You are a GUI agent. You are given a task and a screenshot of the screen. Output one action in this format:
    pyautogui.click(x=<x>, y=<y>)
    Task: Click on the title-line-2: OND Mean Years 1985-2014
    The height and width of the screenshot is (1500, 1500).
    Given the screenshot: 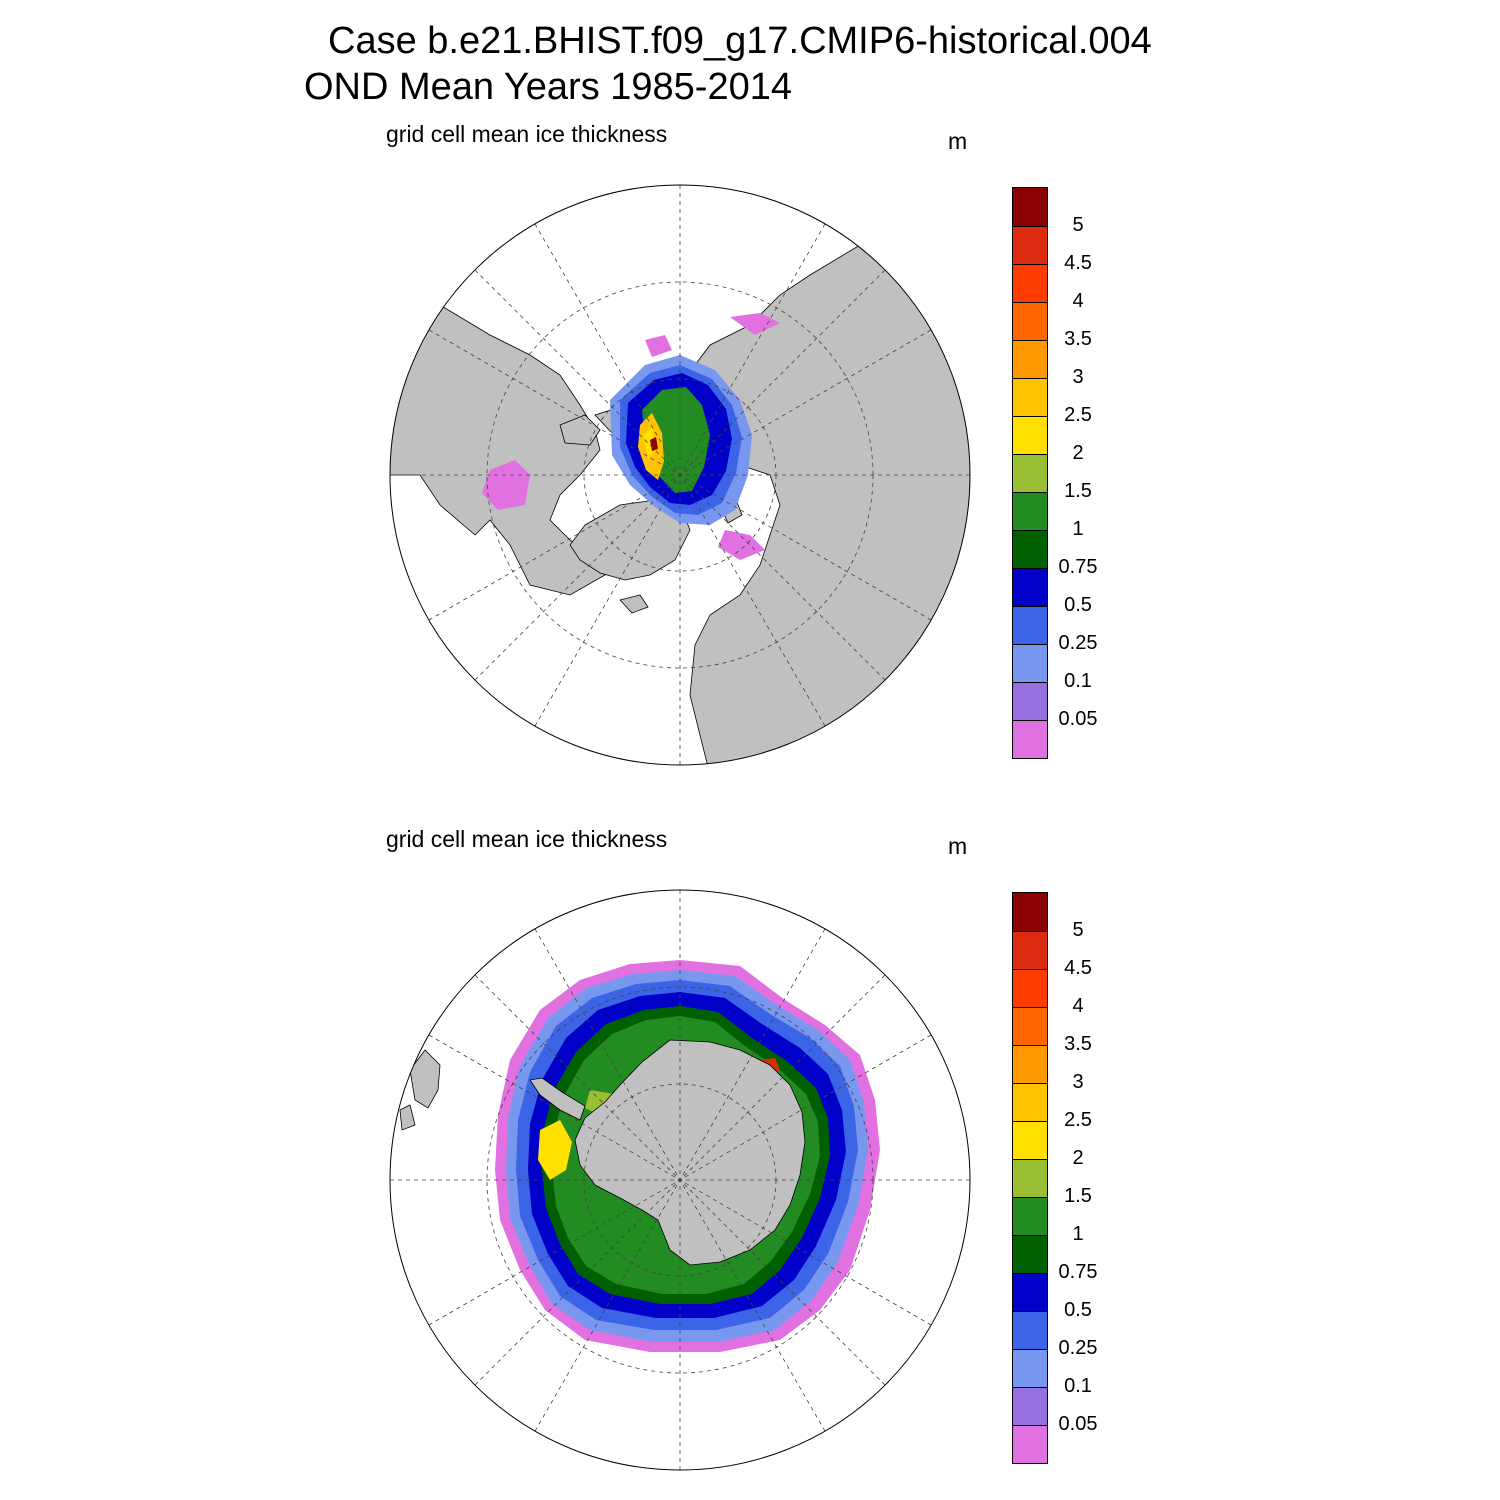 What is the action you would take?
    pyautogui.click(x=548, y=87)
    